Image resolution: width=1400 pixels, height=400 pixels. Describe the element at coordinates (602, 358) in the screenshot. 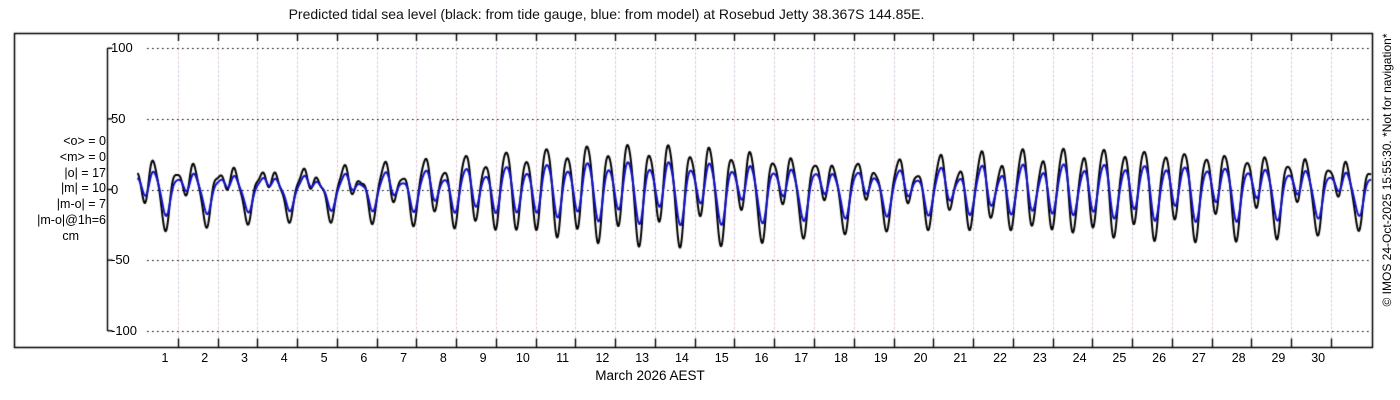

I see `x-axis-day-label: 12` at that location.